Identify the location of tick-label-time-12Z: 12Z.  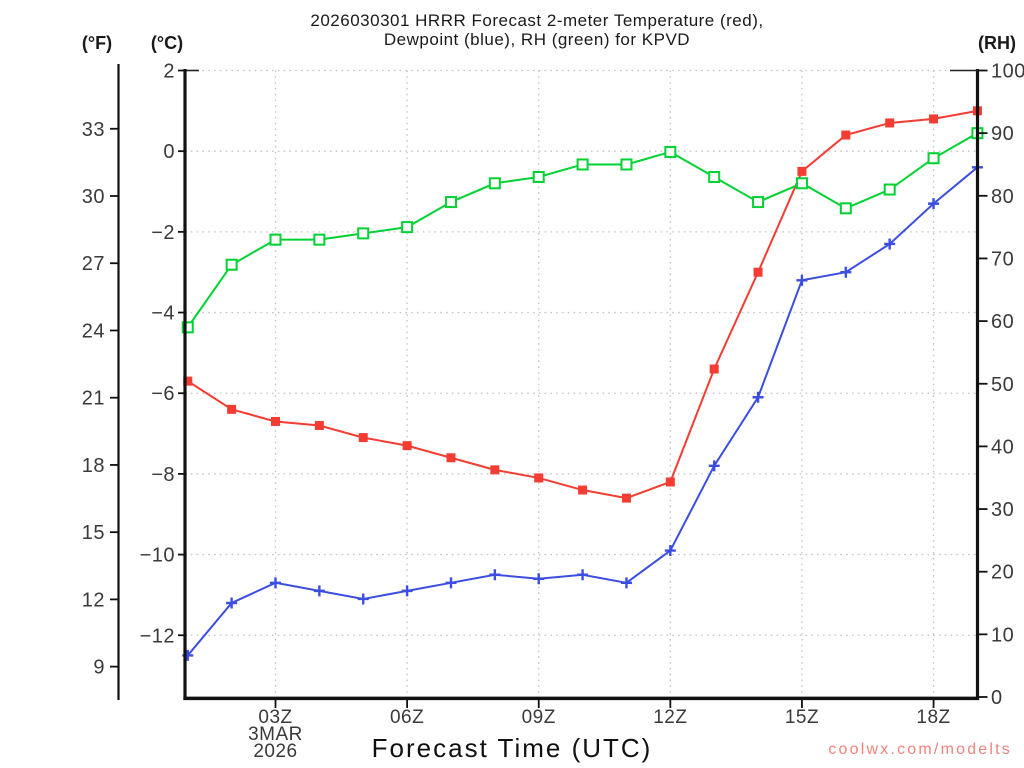
(670, 717).